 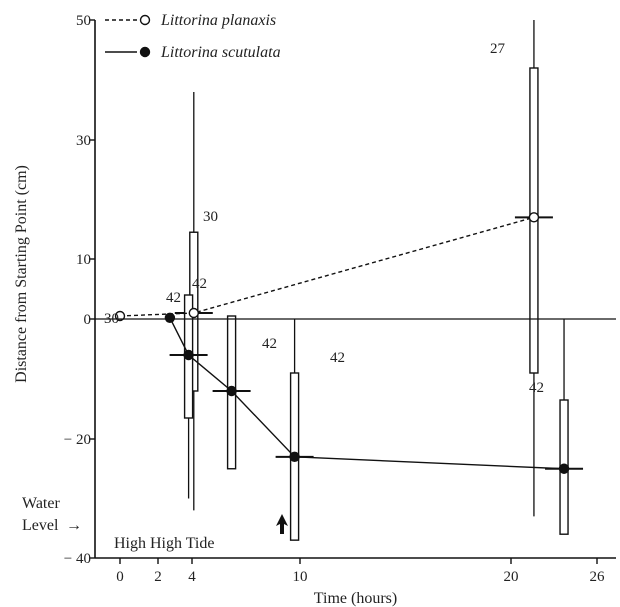 I want to click on legend: Littorina planaxis Littorina scutulata, so click(x=193, y=36).